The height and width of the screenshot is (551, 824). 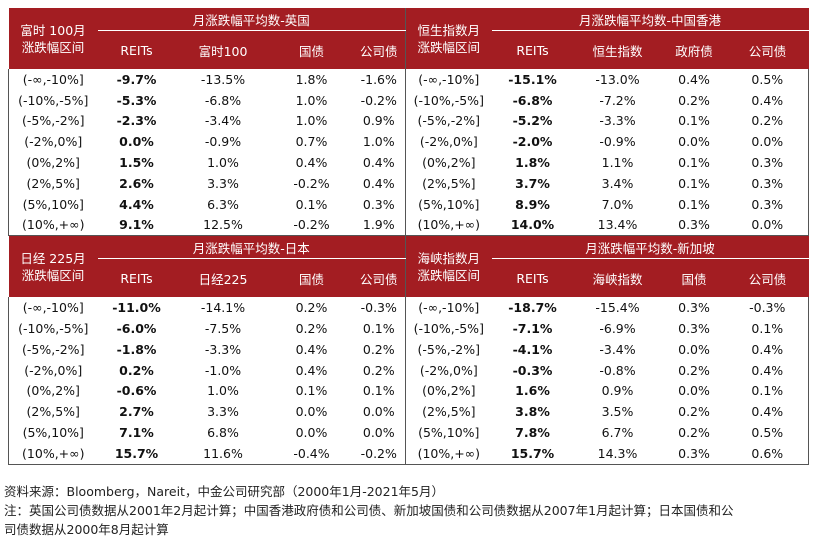 What do you see at coordinates (532, 412) in the screenshot?
I see `value-cell: 3.8%` at bounding box center [532, 412].